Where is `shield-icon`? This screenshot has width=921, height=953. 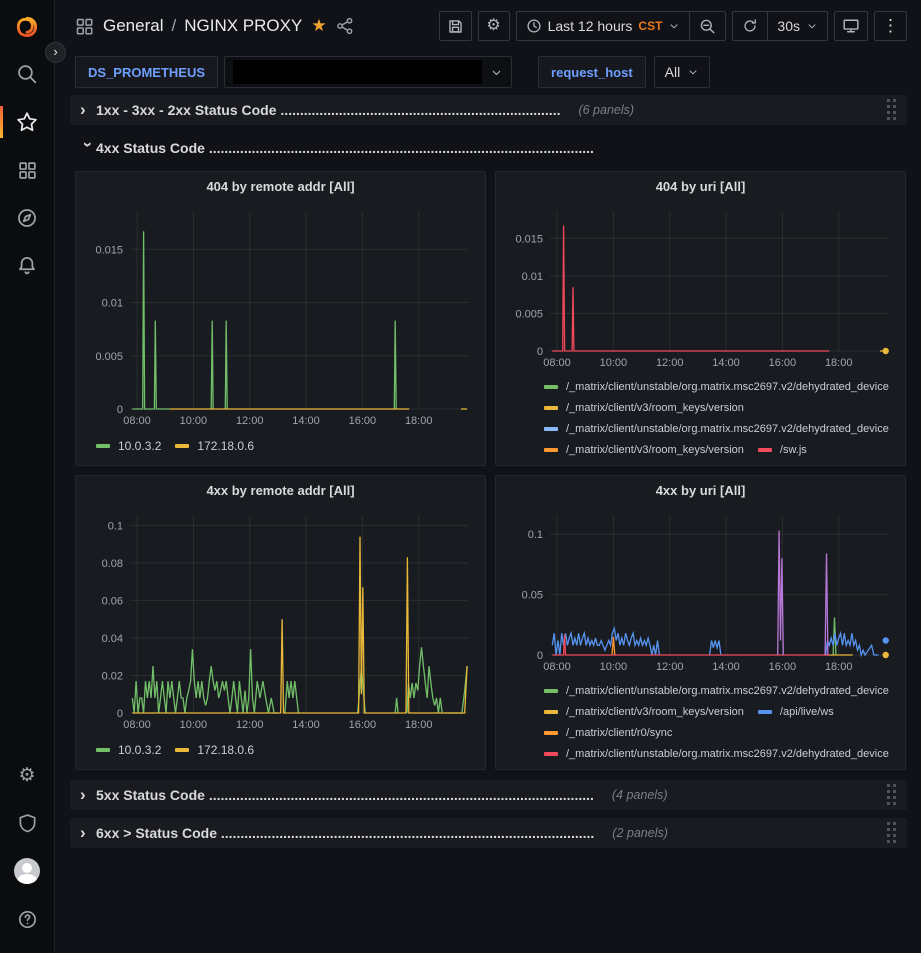
shield-icon is located at coordinates (27, 822).